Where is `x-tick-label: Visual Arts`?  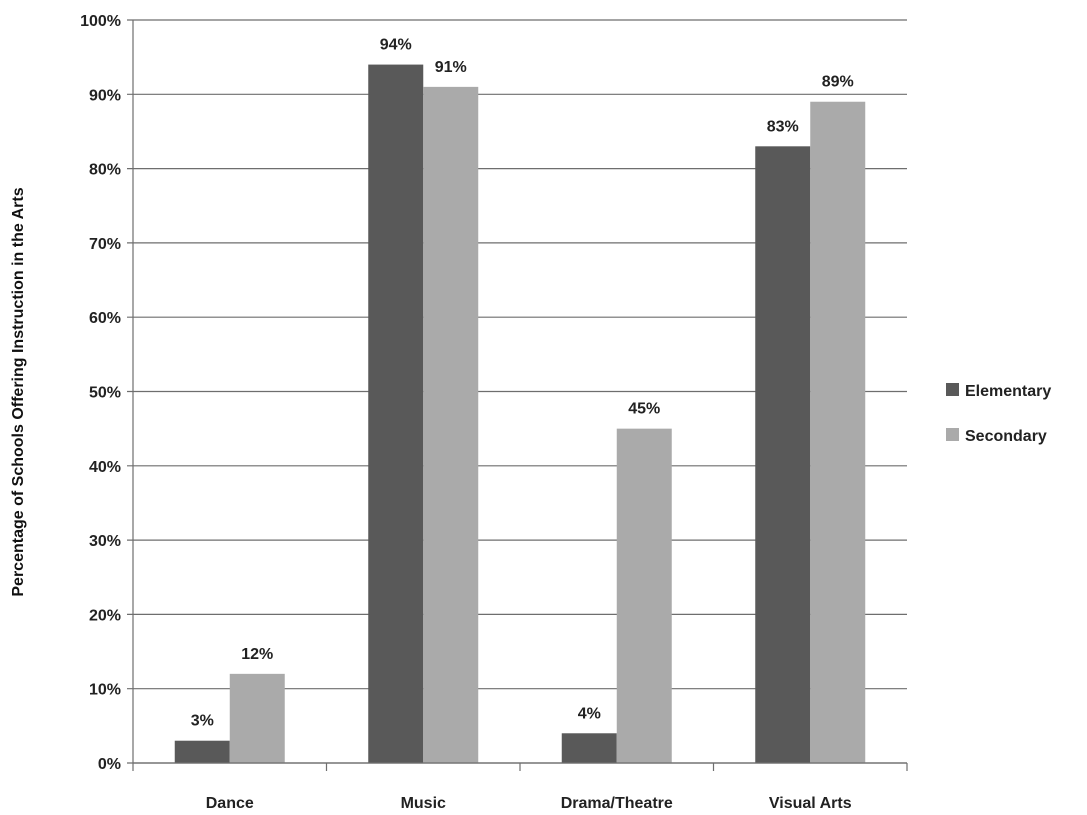
x-tick-label: Visual Arts is located at coordinates (810, 803).